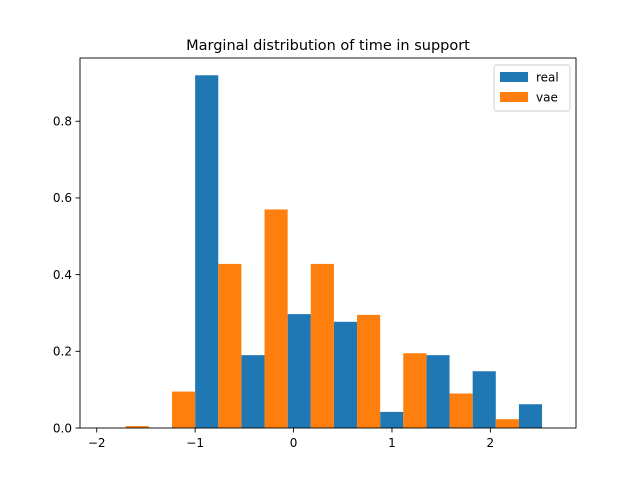 The height and width of the screenshot is (480, 640). What do you see at coordinates (62, 198) in the screenshot?
I see `y-tick-label-3: 0.6` at bounding box center [62, 198].